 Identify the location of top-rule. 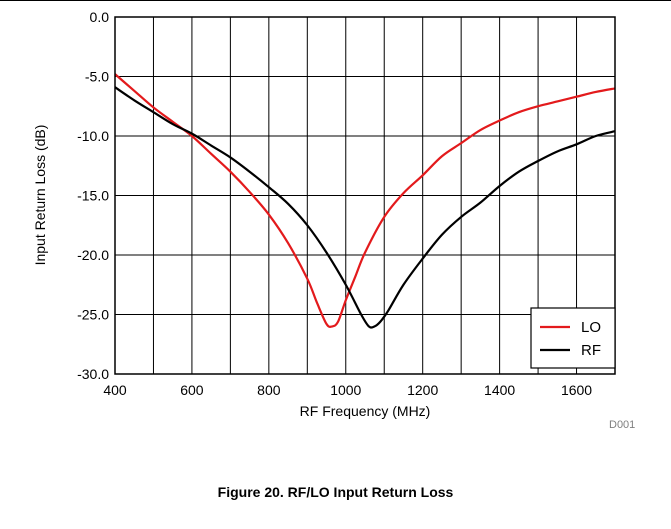
(335, 0).